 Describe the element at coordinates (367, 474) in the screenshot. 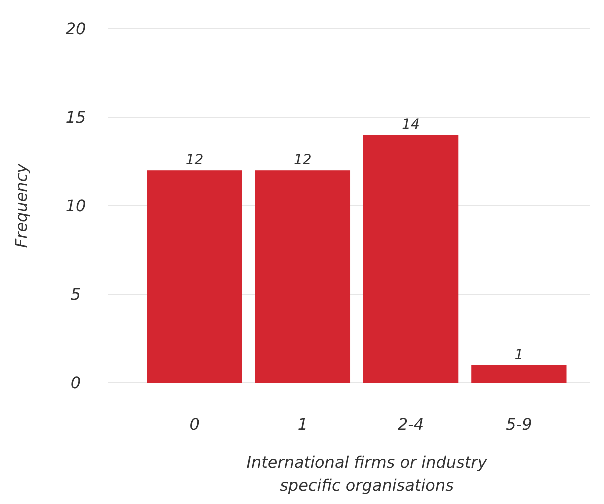

I see `x-axis-title: International firms or industry specific organisations` at that location.